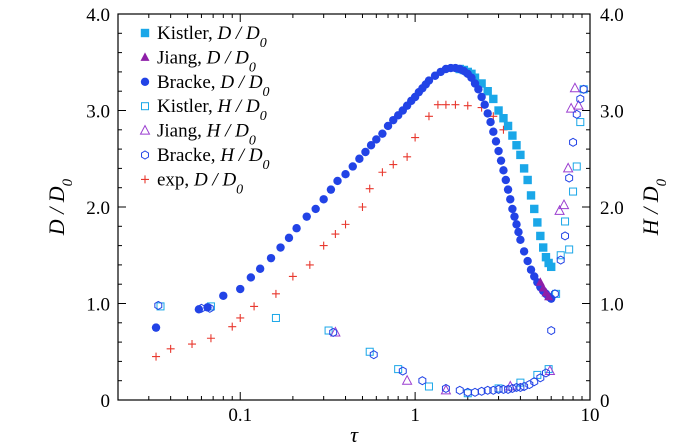  Describe the element at coordinates (212, 37) in the screenshot. I see `legend-label: Kistler, D / D0` at that location.